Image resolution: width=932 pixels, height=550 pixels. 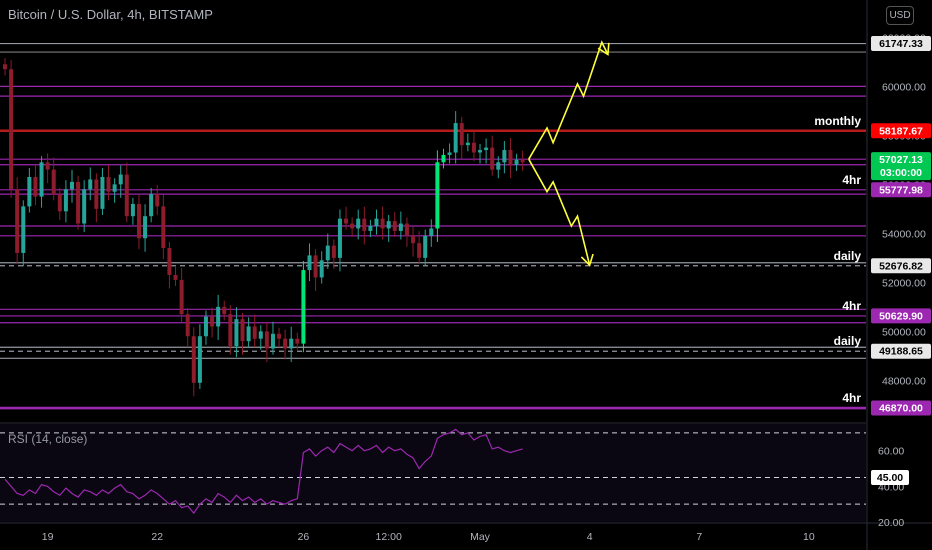 I want to click on level-annotation: daily, so click(x=848, y=256).